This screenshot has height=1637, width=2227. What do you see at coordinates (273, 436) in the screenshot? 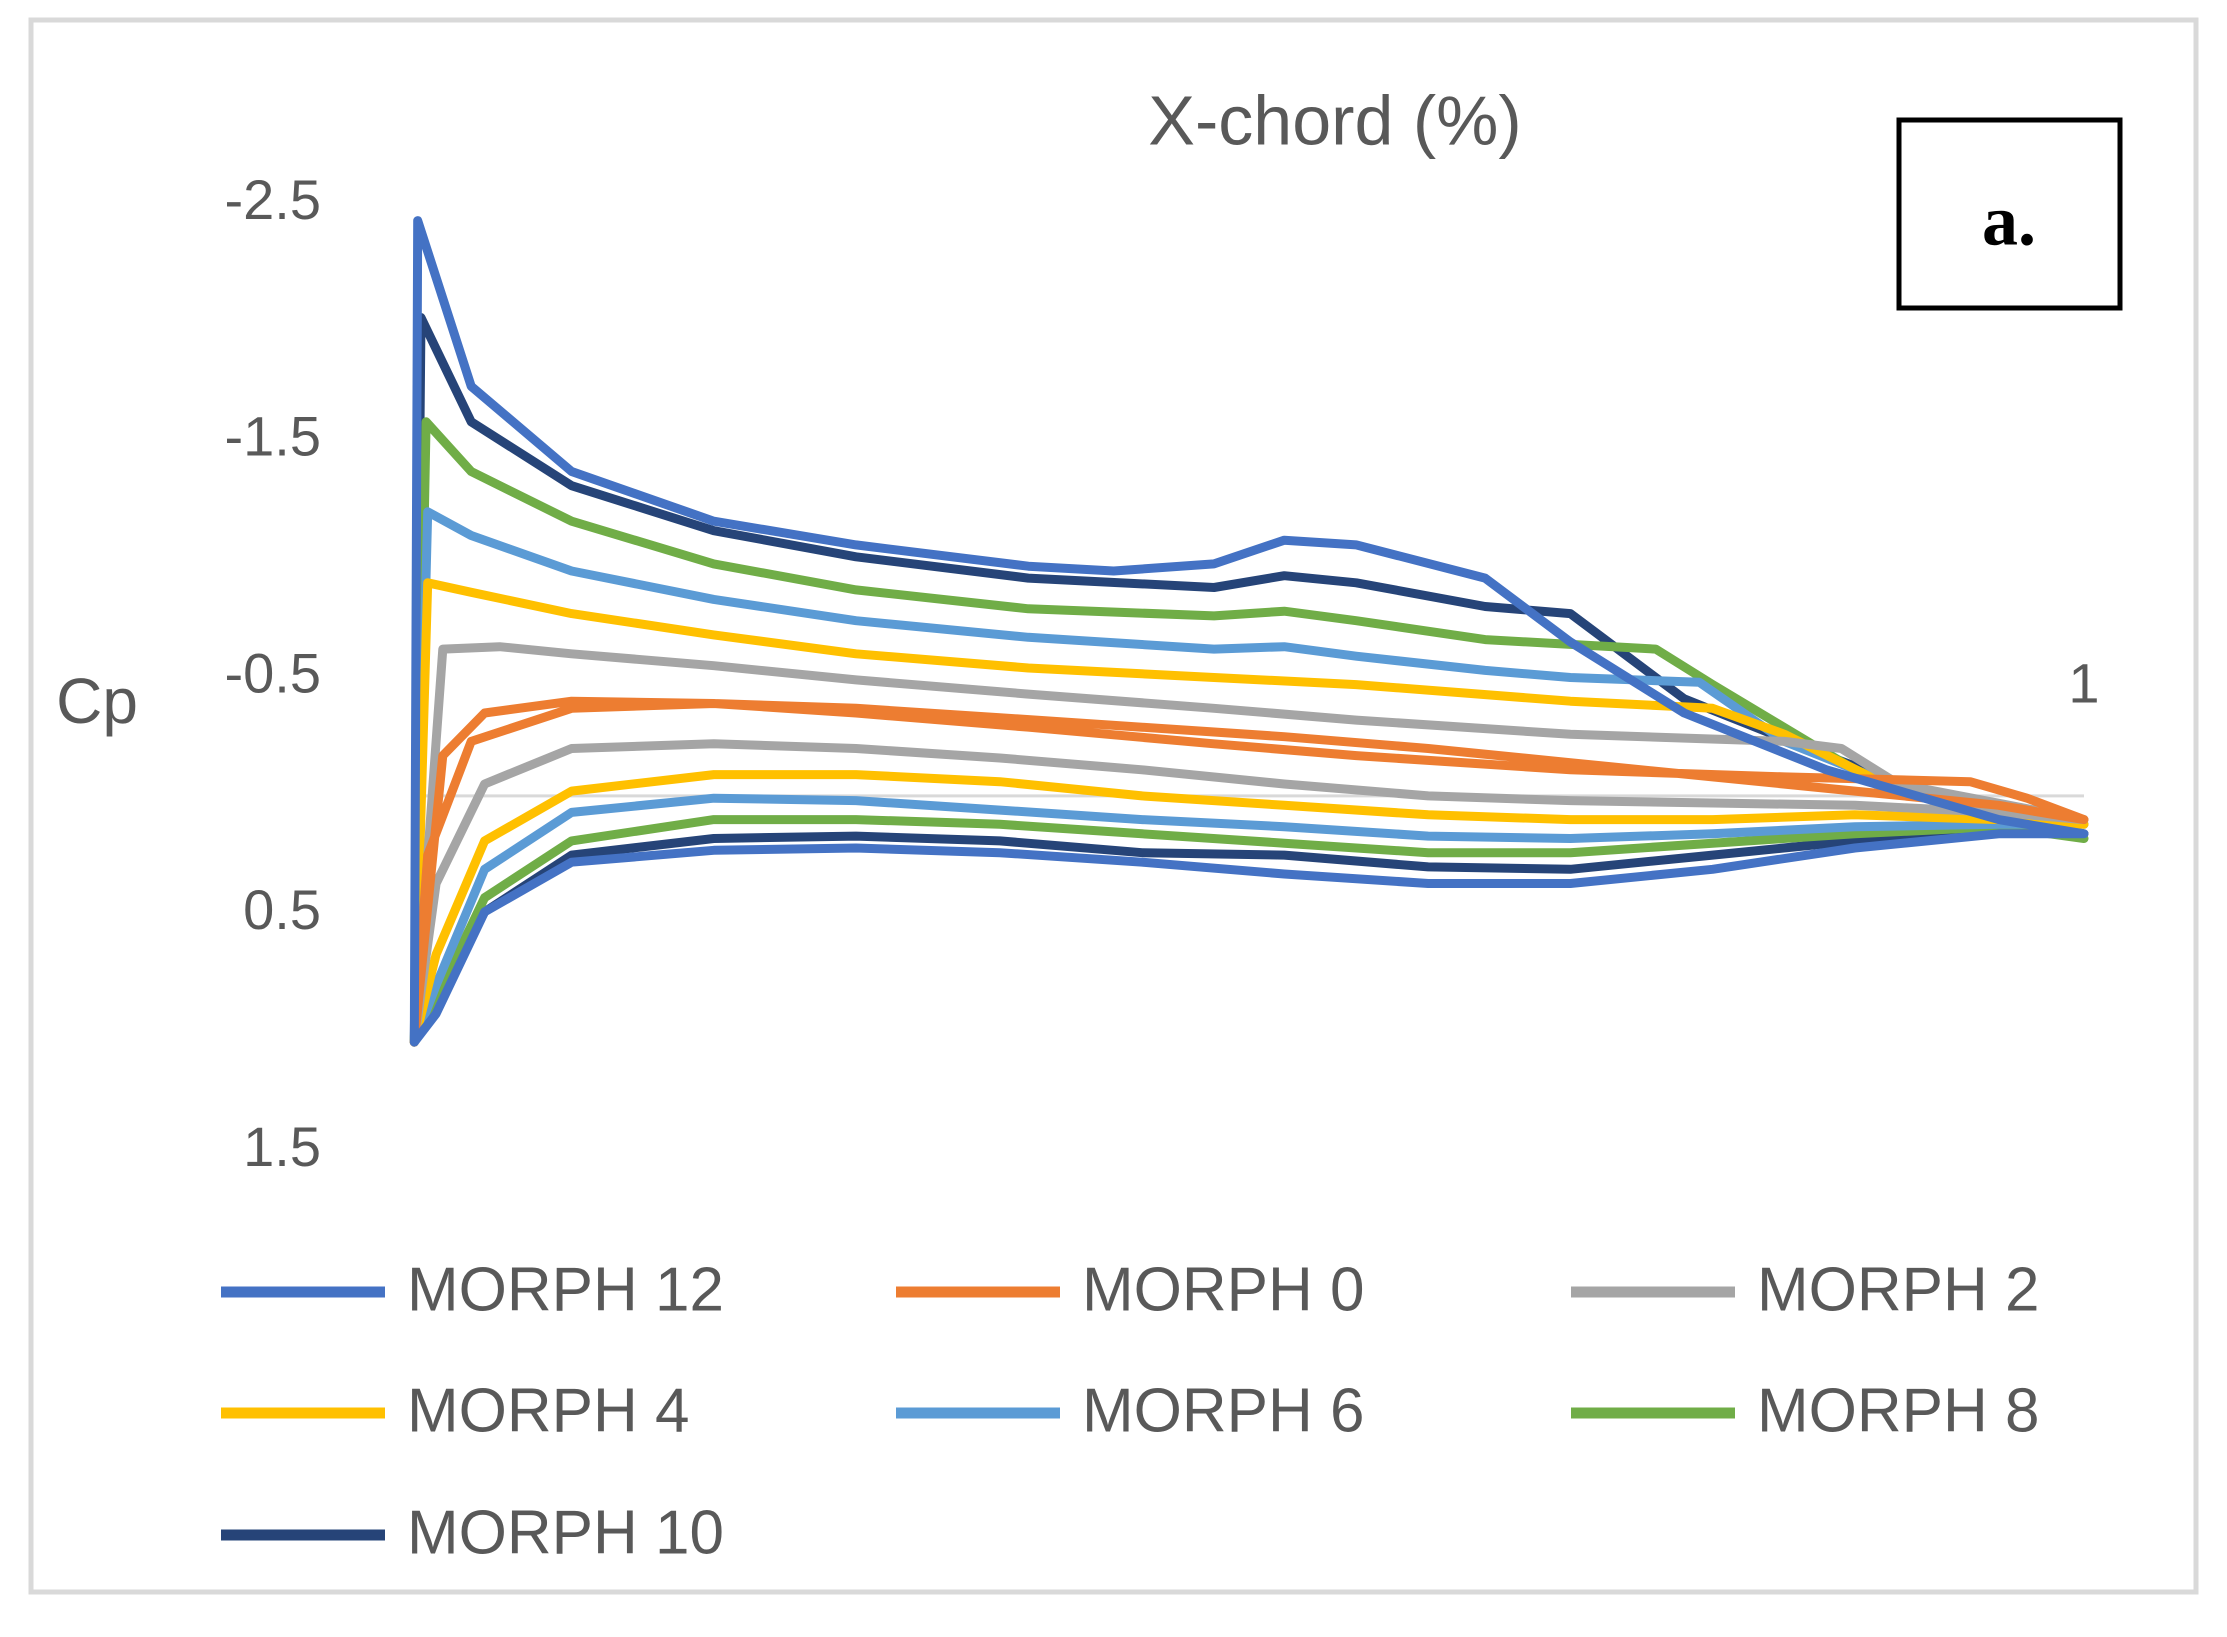
I see `y-tick-label: -1.5` at bounding box center [273, 436].